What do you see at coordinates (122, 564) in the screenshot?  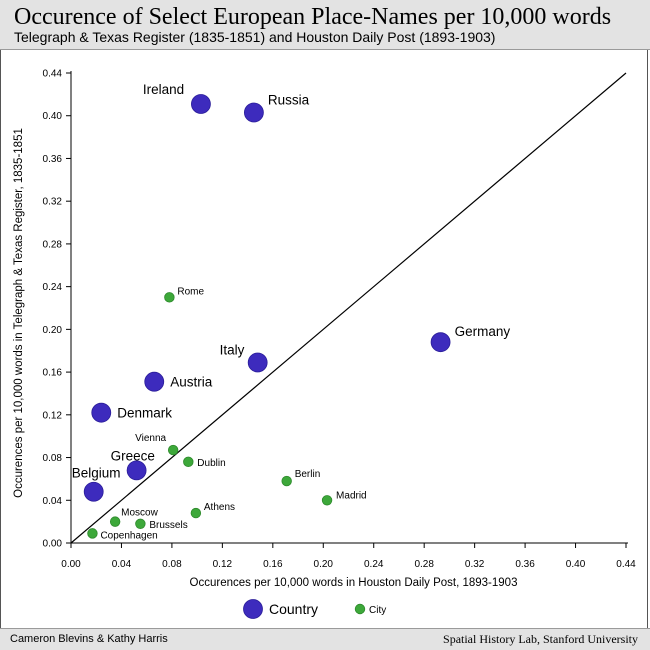 I see `x-tick-label: 0.04` at bounding box center [122, 564].